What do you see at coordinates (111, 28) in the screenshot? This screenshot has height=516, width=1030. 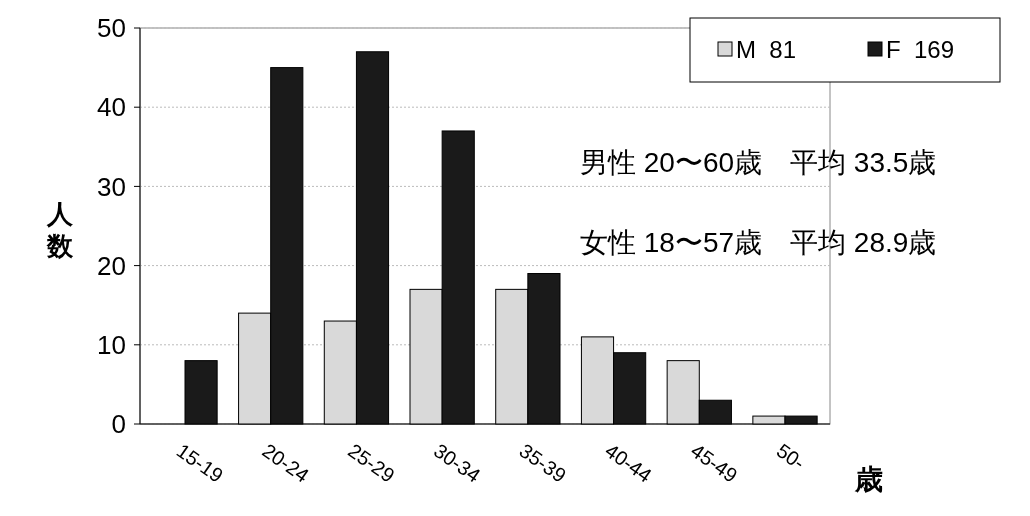 I see `y-tick-label: 50` at bounding box center [111, 28].